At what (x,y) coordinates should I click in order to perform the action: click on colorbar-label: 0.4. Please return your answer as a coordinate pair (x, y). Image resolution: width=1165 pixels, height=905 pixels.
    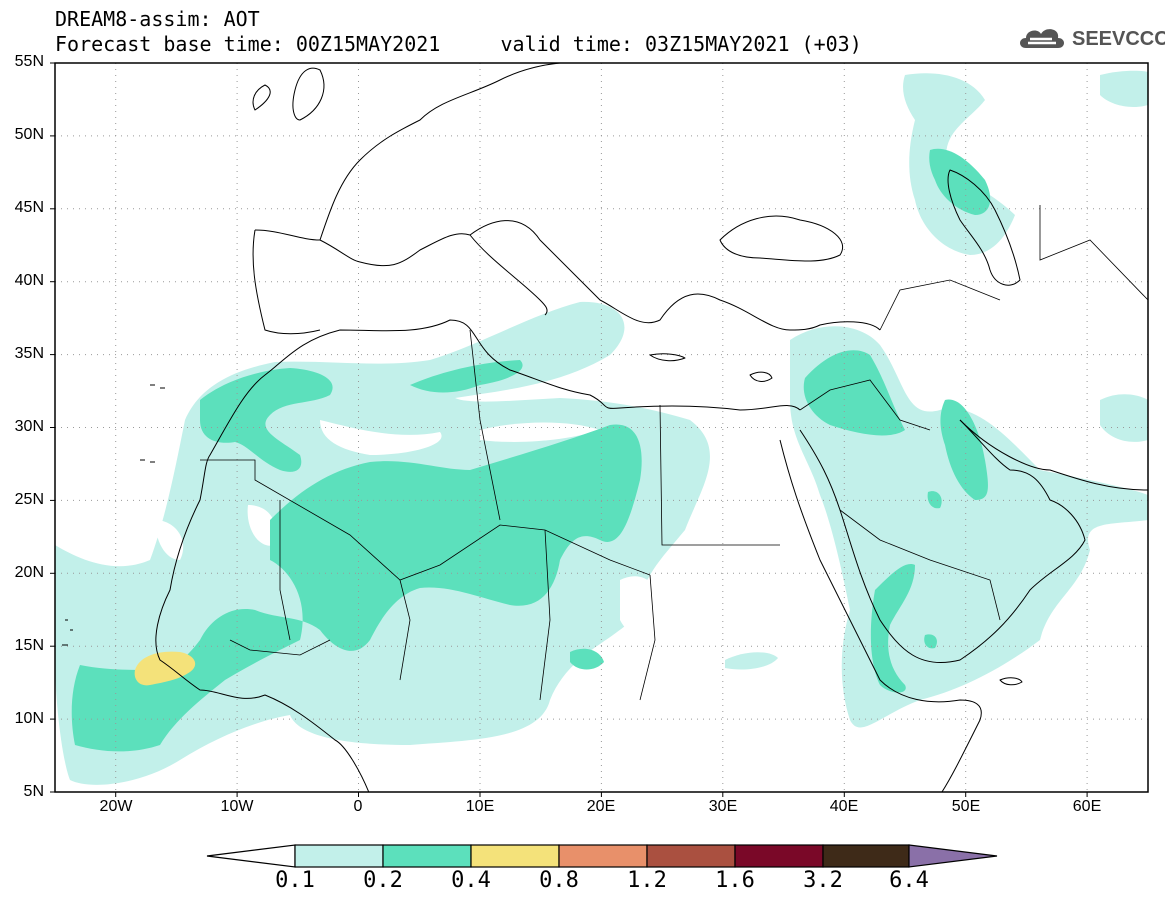
    Looking at the image, I should click on (471, 880).